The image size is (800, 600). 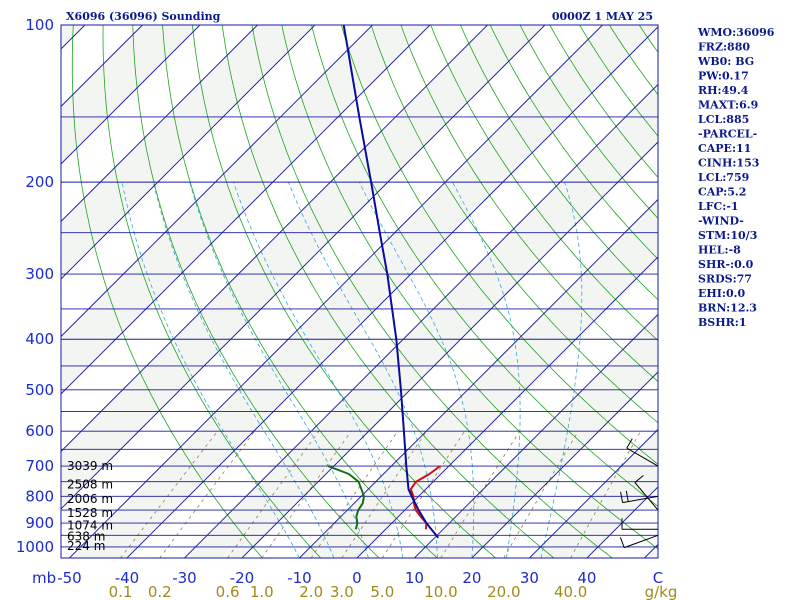 What do you see at coordinates (471, 578) in the screenshot?
I see `temperature-tick-label: 20` at bounding box center [471, 578].